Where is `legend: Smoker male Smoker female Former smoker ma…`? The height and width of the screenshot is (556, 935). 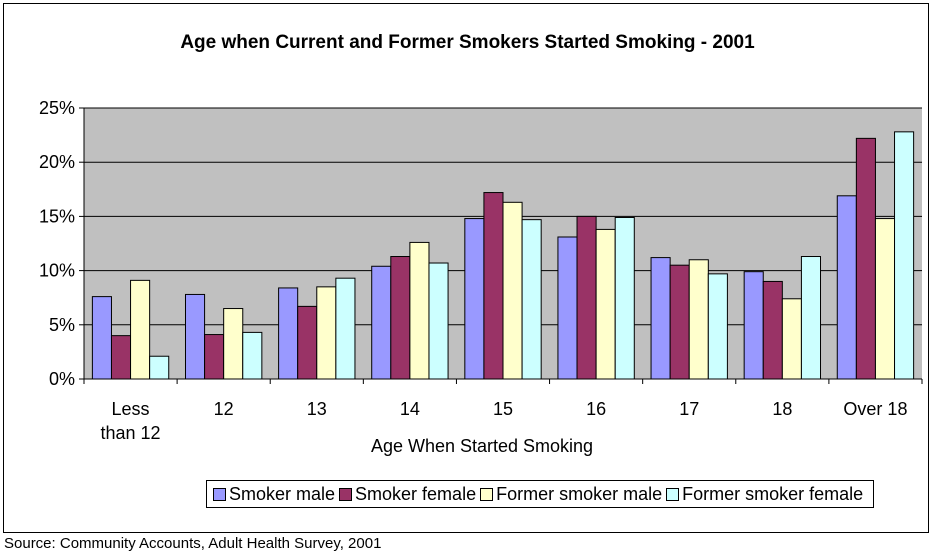
legend: Smoker male Smoker female Former smoker ma… is located at coordinates (540, 494).